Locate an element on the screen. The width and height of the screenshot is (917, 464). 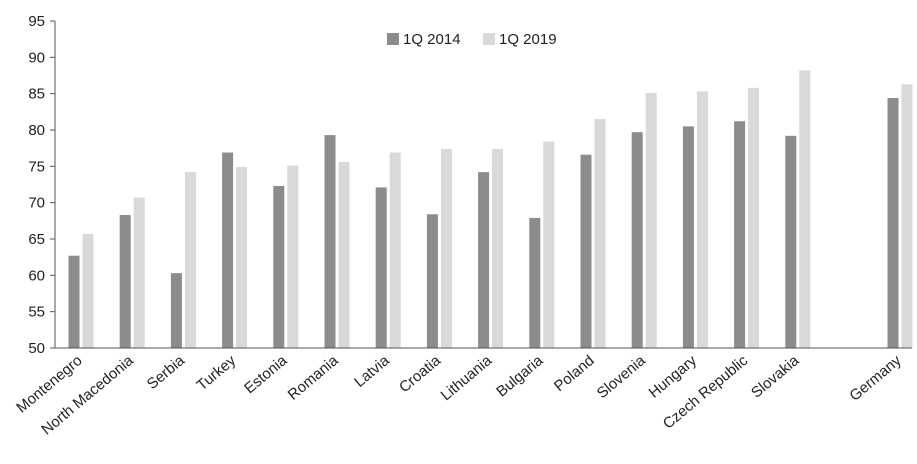
y-tick-label: 80 is located at coordinates (36, 130).